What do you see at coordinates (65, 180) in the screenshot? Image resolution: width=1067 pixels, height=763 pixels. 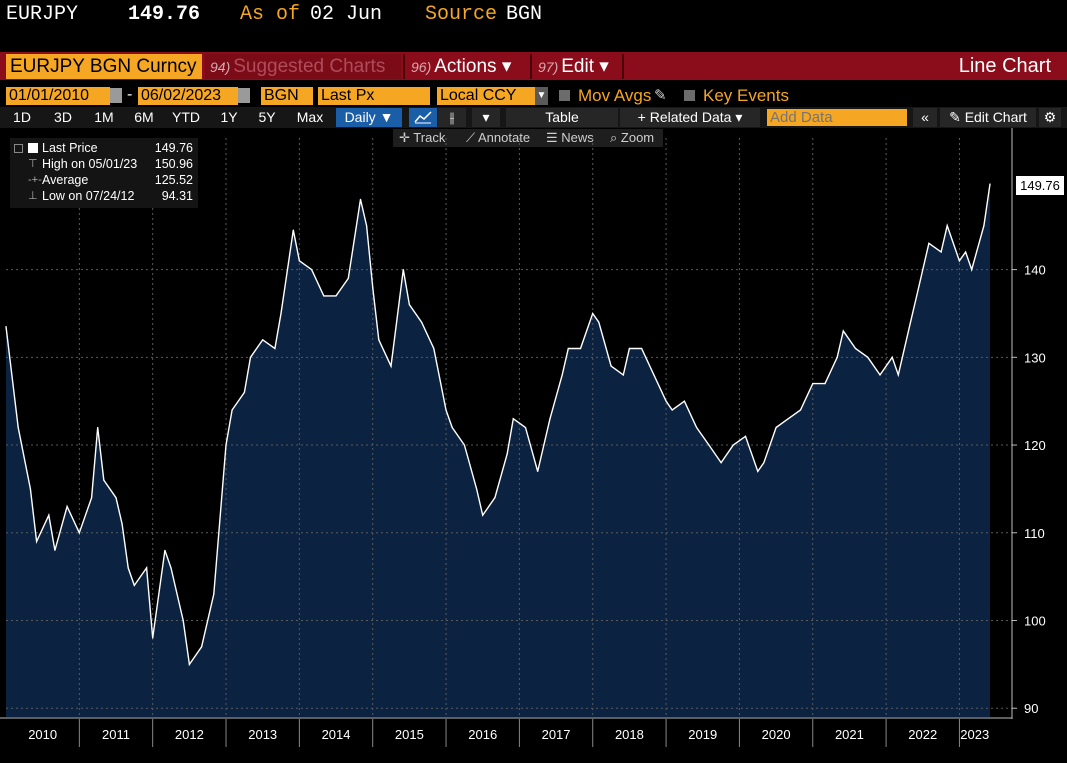 I see `legend-average-label: Average` at bounding box center [65, 180].